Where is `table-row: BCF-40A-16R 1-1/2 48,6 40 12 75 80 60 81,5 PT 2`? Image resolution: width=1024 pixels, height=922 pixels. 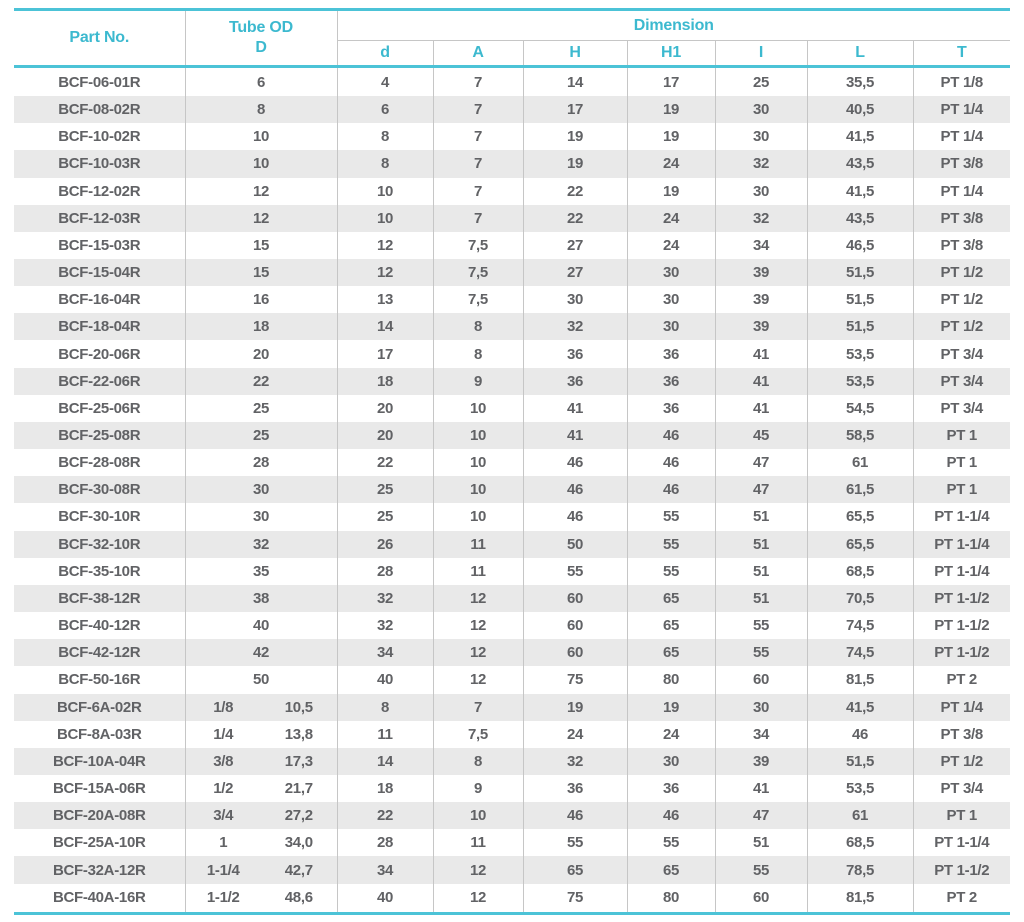
table-row: BCF-40A-16R 1-1/2 48,6 40 12 75 80 60 81,5 PT 2 is located at coordinates (512, 898).